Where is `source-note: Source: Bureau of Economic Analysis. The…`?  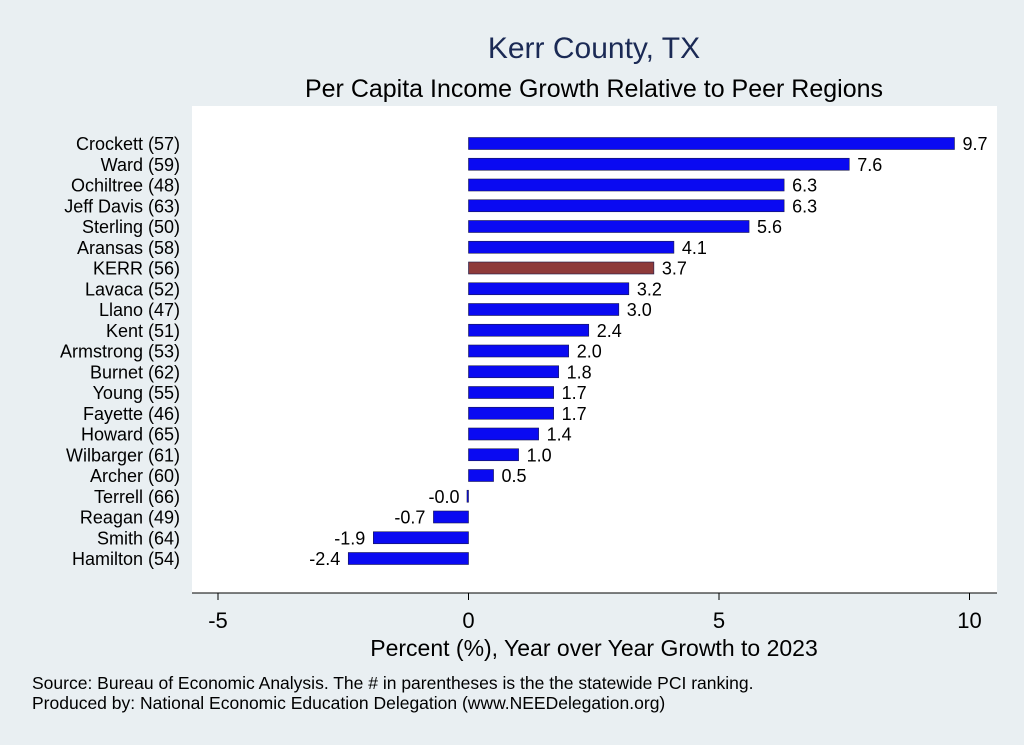 source-note: Source: Bureau of Economic Analysis. The… is located at coordinates (393, 683).